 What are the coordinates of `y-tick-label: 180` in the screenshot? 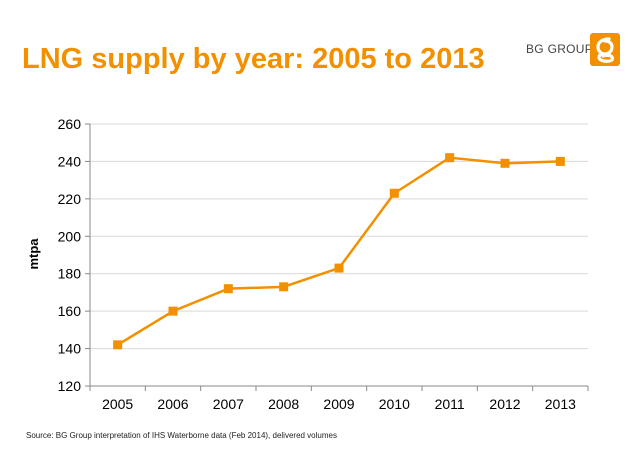 It's located at (70, 274).